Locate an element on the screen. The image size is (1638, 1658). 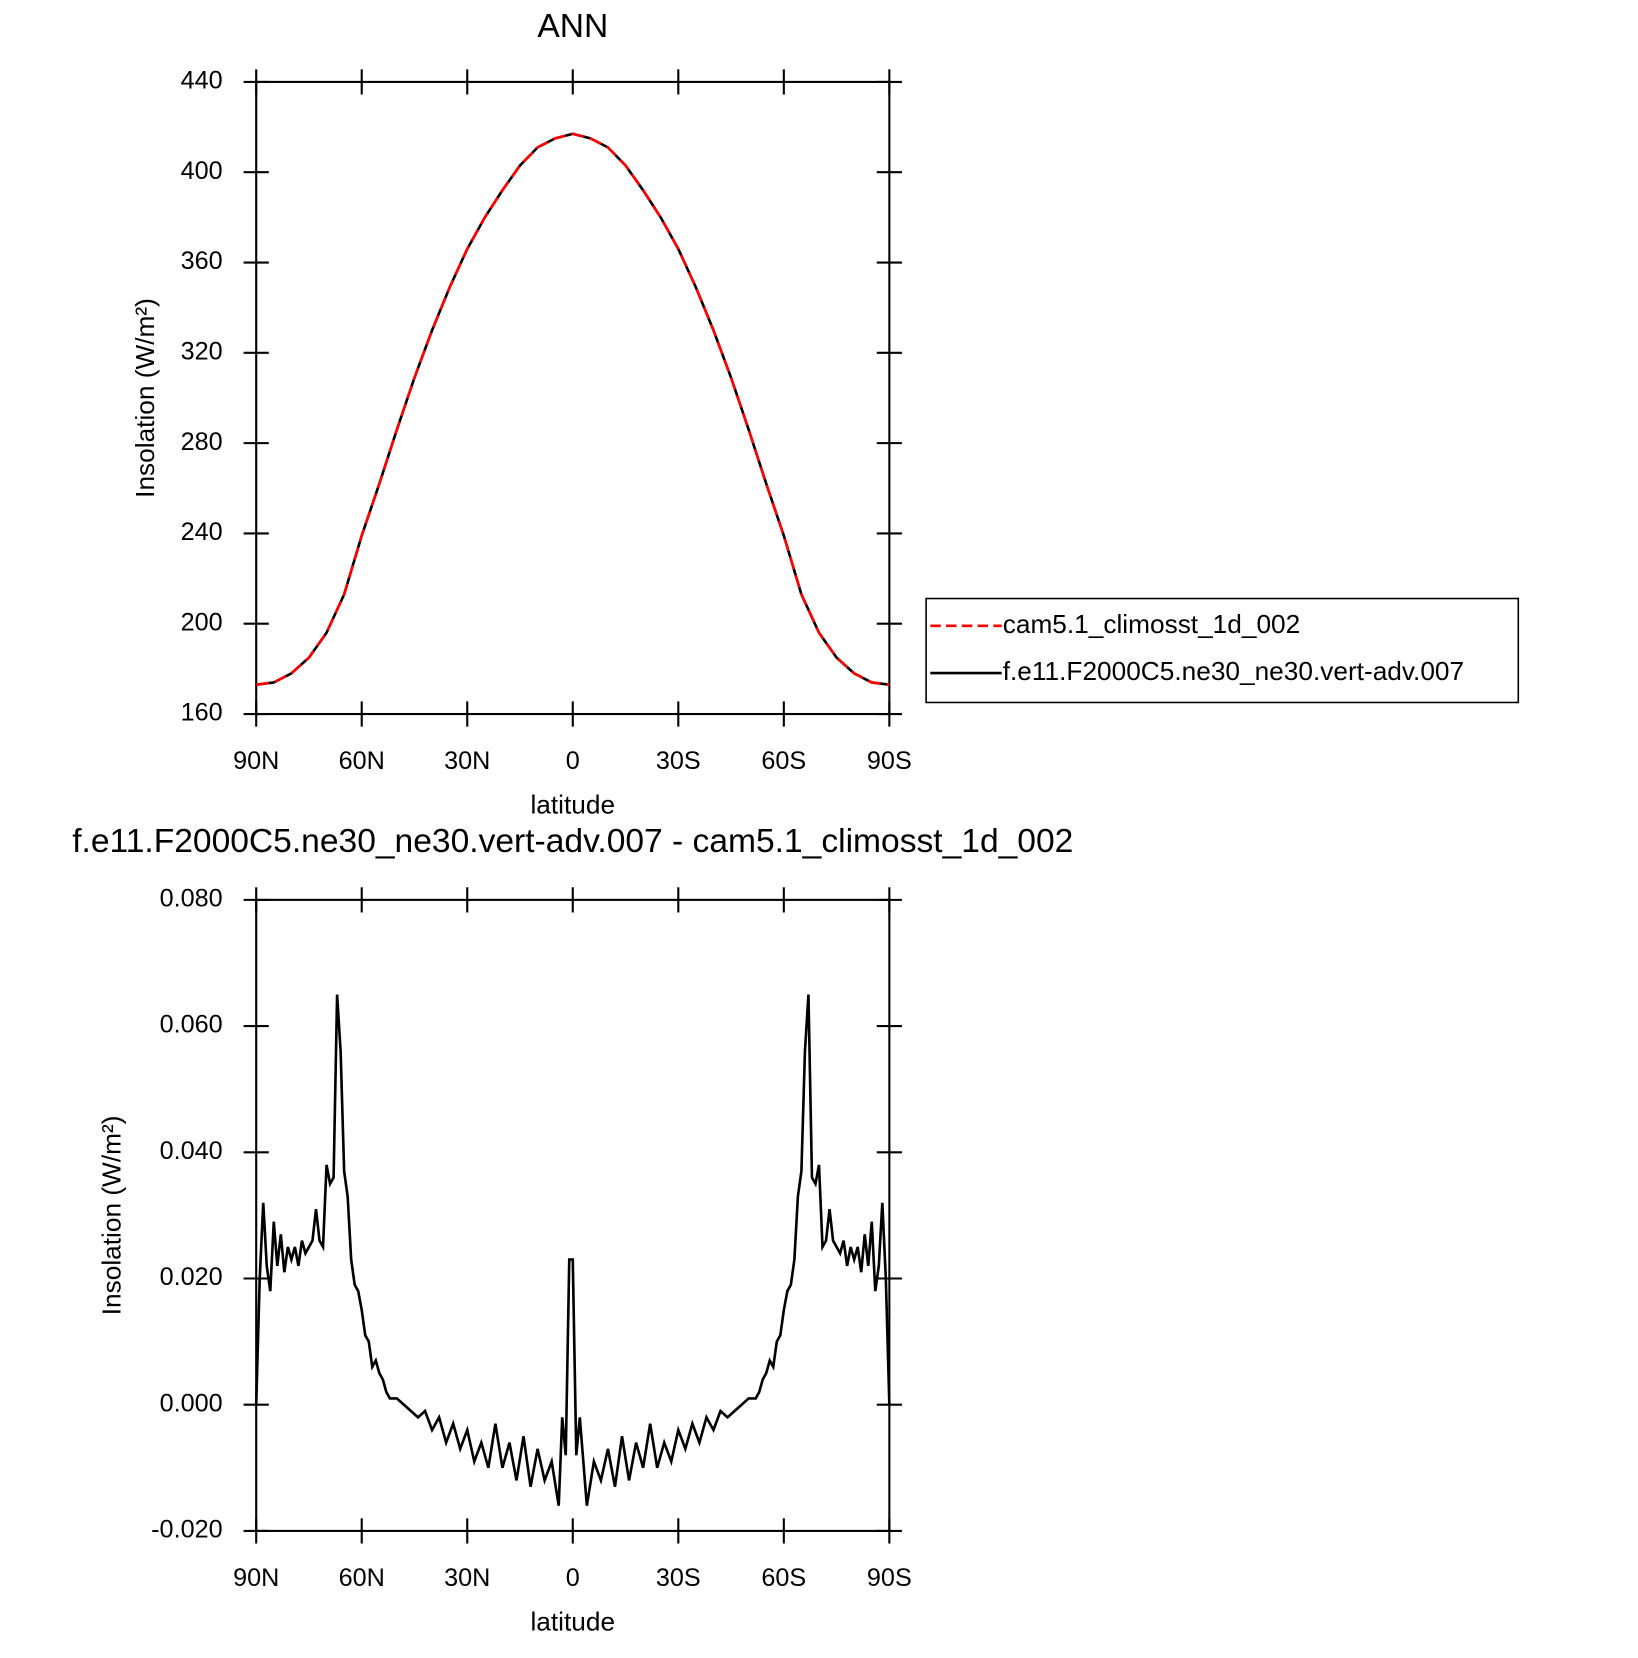
y-tick-label: 160 is located at coordinates (202, 713).